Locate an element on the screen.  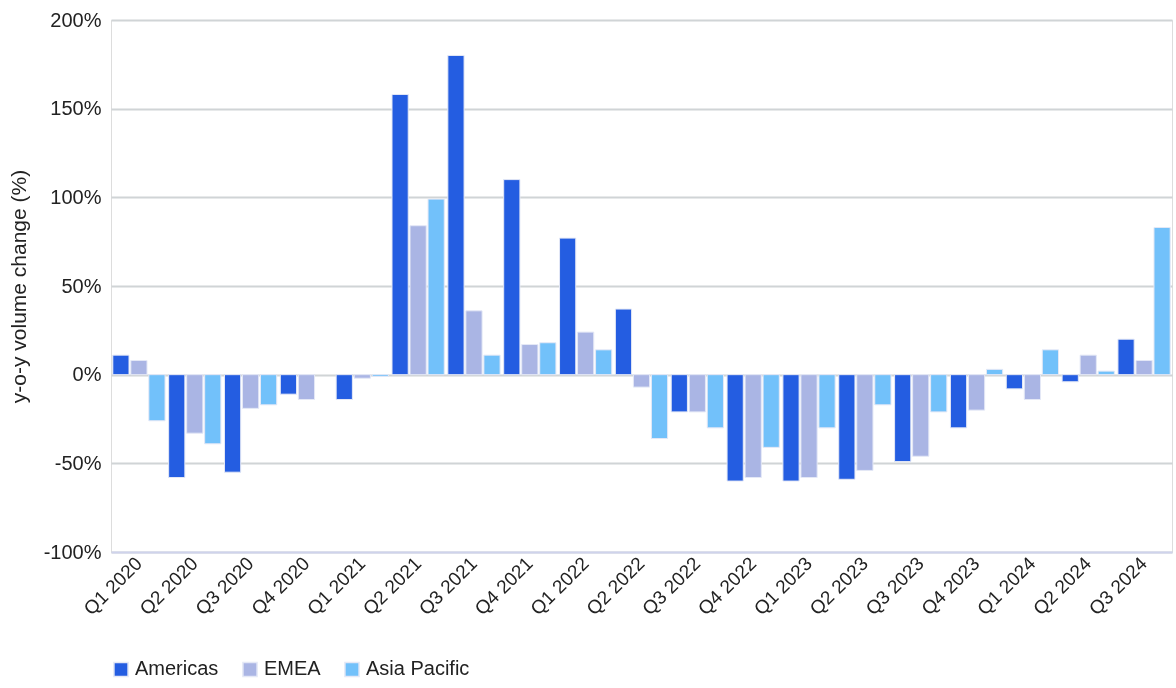
legend-label: Americas is located at coordinates (177, 668).